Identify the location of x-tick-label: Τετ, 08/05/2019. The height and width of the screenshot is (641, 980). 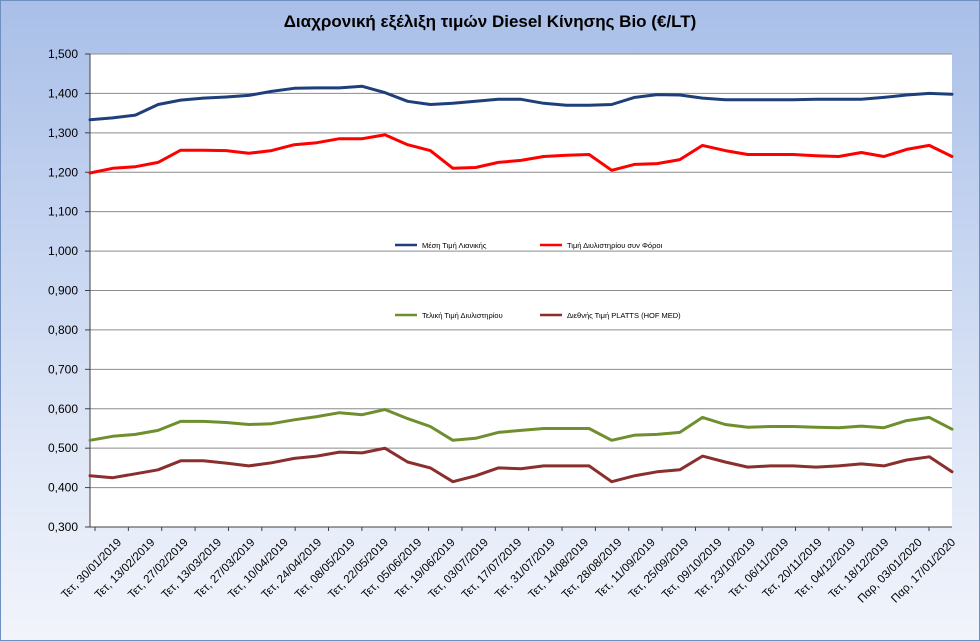
(325, 569).